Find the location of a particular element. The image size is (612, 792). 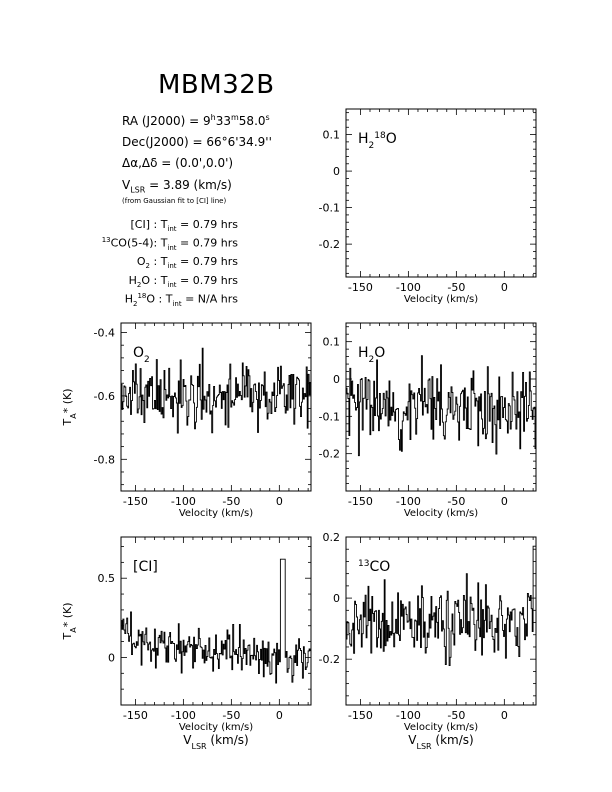

species-label: H2O is located at coordinates (371, 355).